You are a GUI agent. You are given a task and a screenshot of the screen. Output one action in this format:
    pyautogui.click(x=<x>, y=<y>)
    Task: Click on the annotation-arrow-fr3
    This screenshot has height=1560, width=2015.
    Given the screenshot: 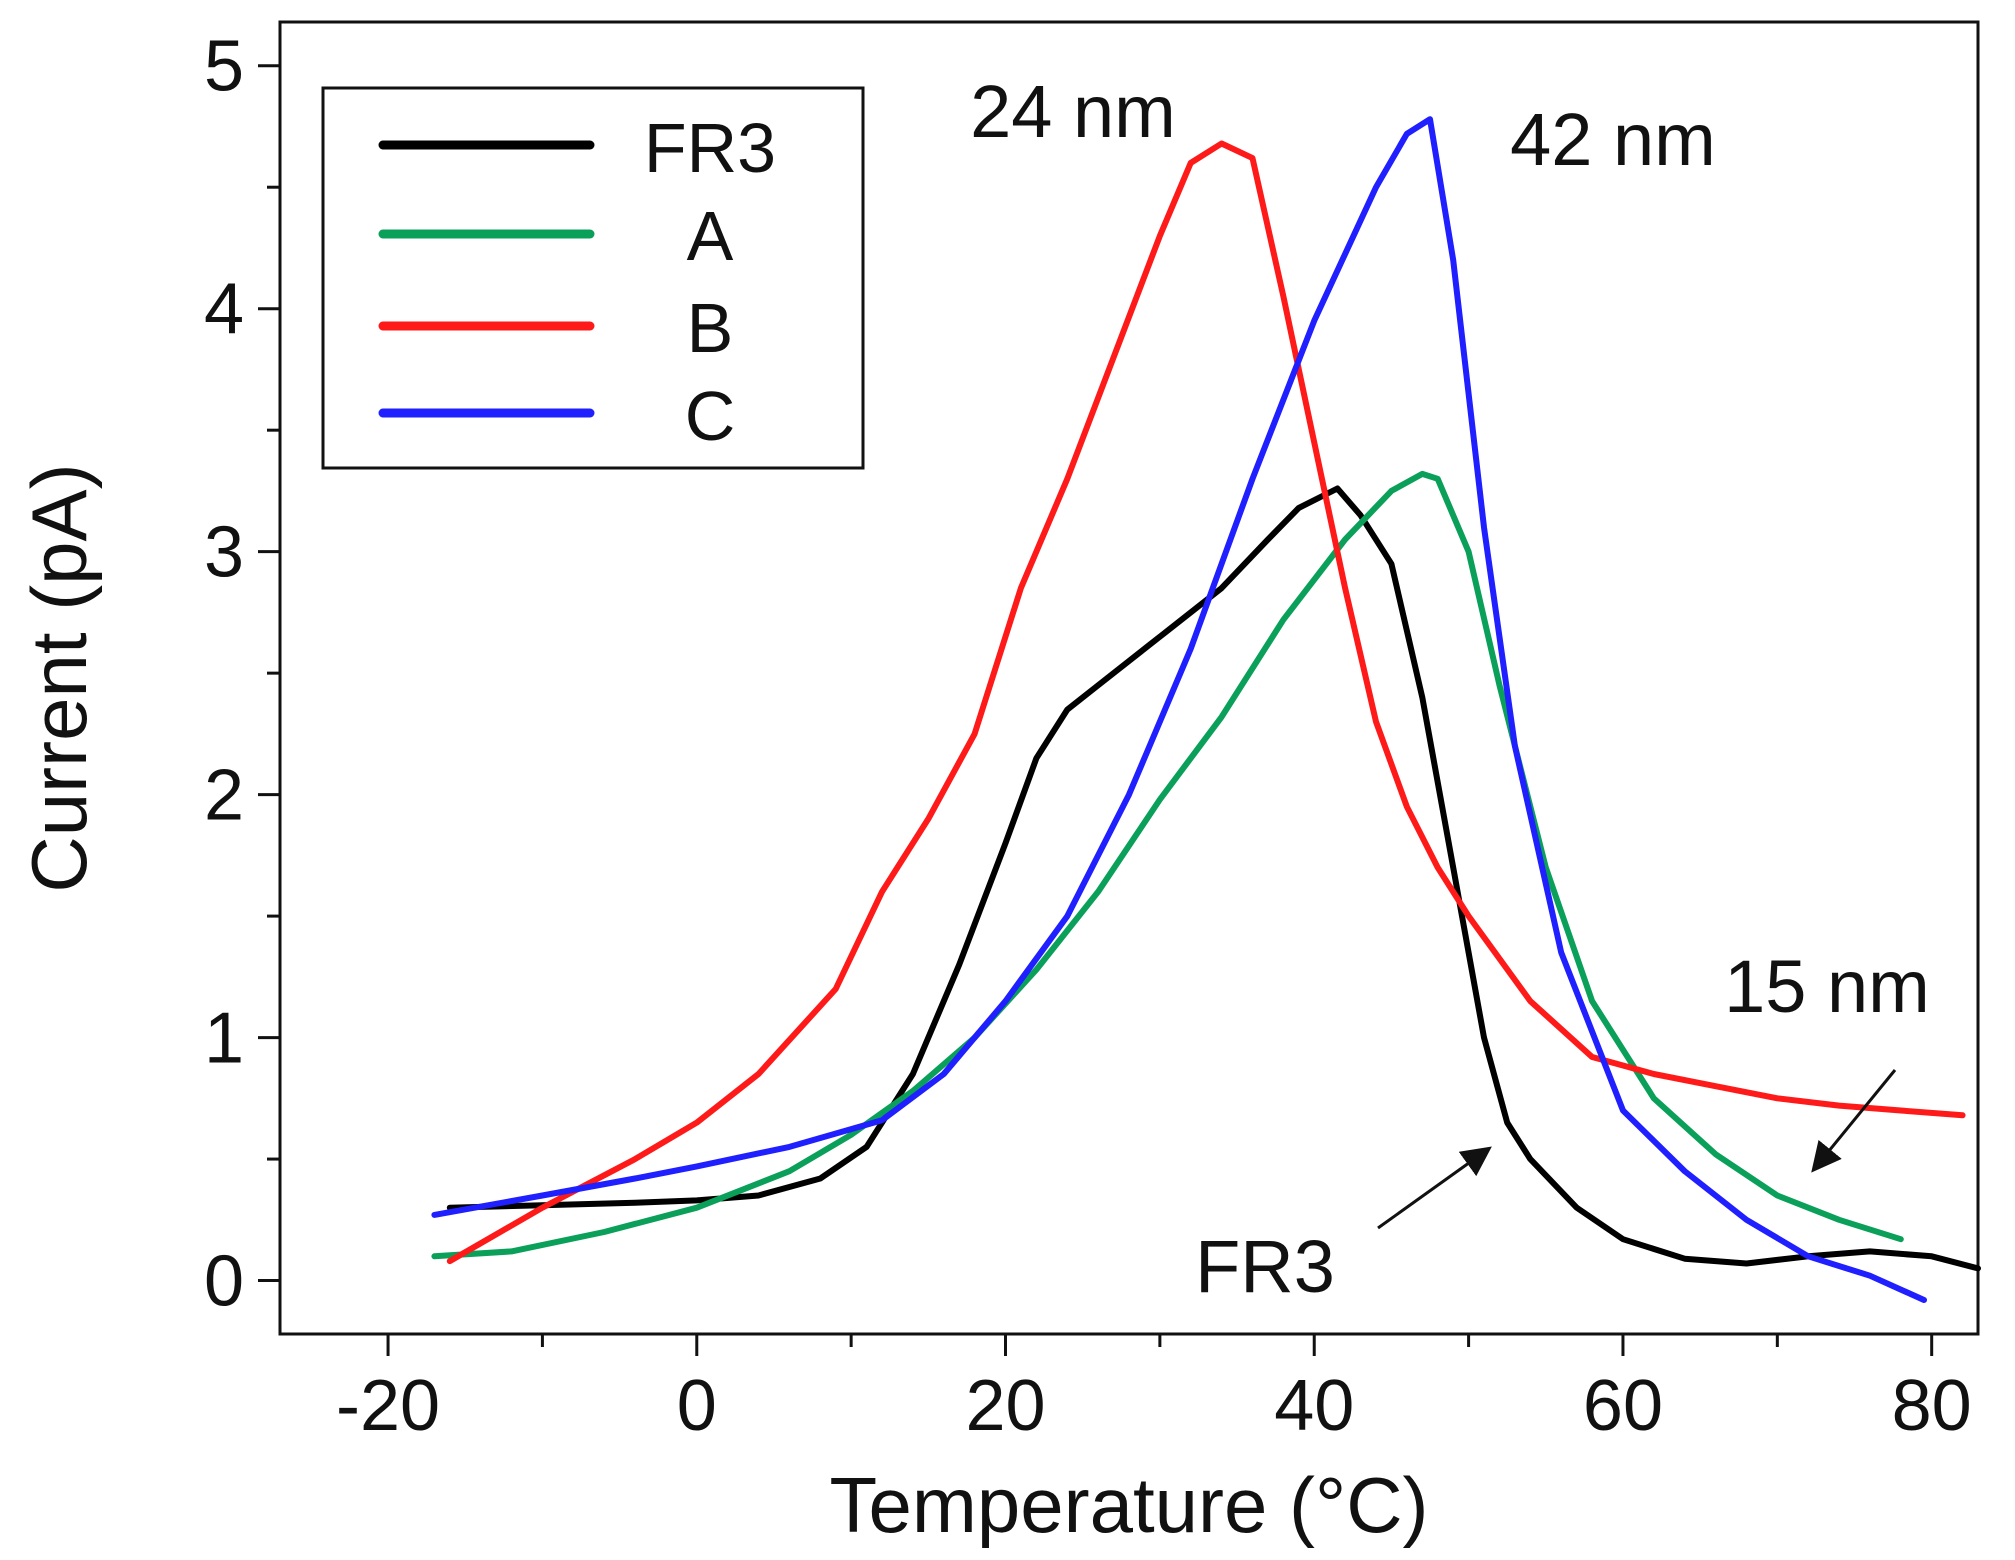 What is the action you would take?
    pyautogui.click(x=1434, y=1188)
    